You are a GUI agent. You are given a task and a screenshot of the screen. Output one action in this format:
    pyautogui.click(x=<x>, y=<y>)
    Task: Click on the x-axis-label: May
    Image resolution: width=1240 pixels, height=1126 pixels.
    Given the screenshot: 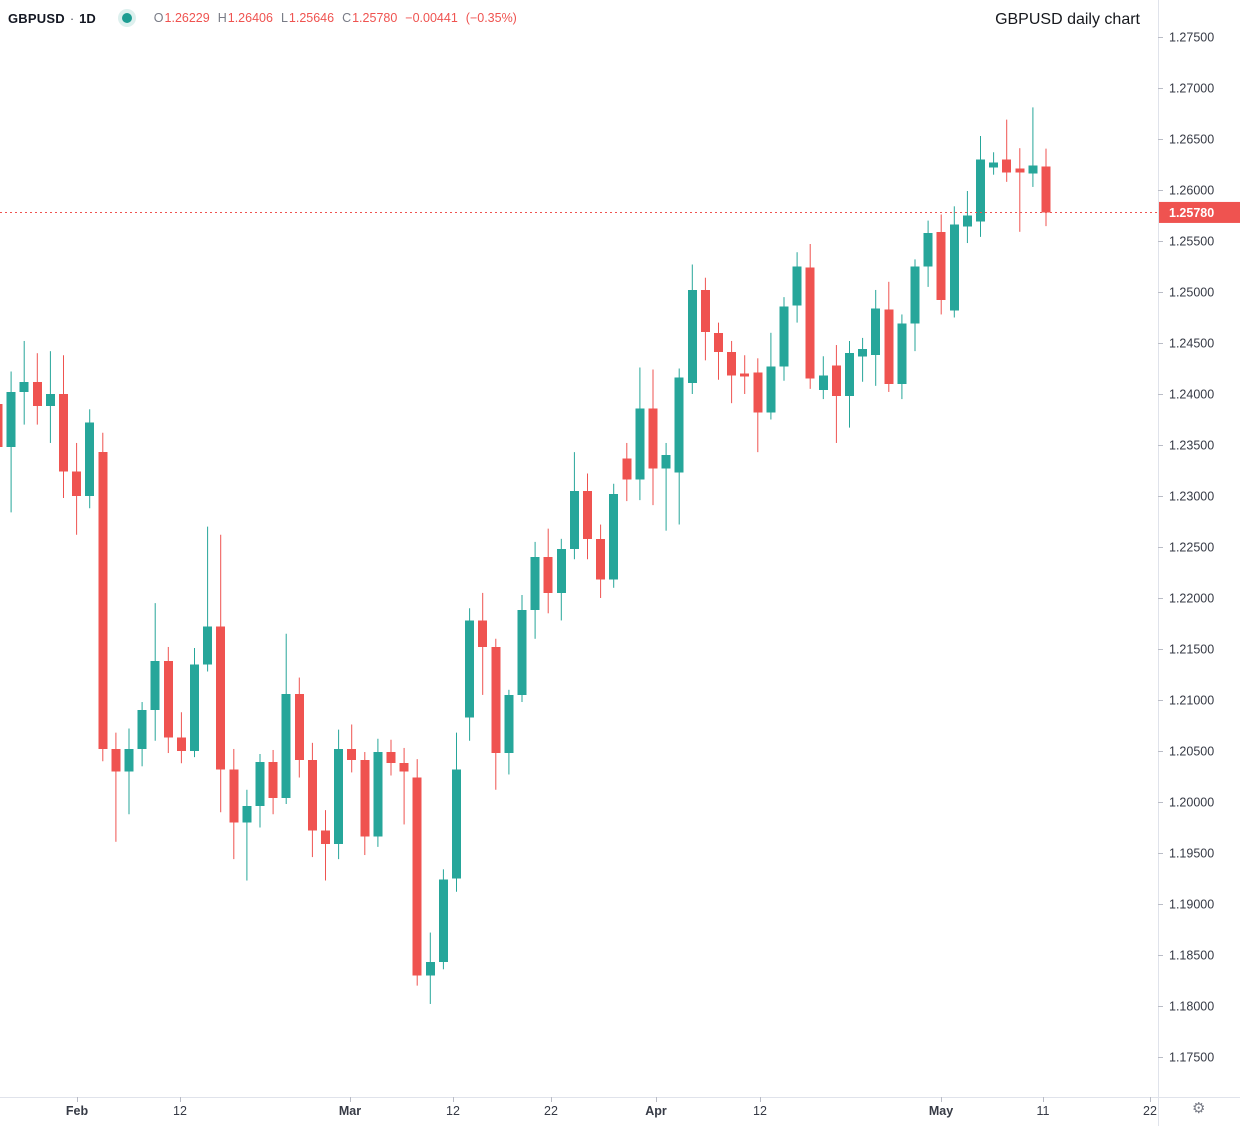 What is the action you would take?
    pyautogui.click(x=941, y=1111)
    